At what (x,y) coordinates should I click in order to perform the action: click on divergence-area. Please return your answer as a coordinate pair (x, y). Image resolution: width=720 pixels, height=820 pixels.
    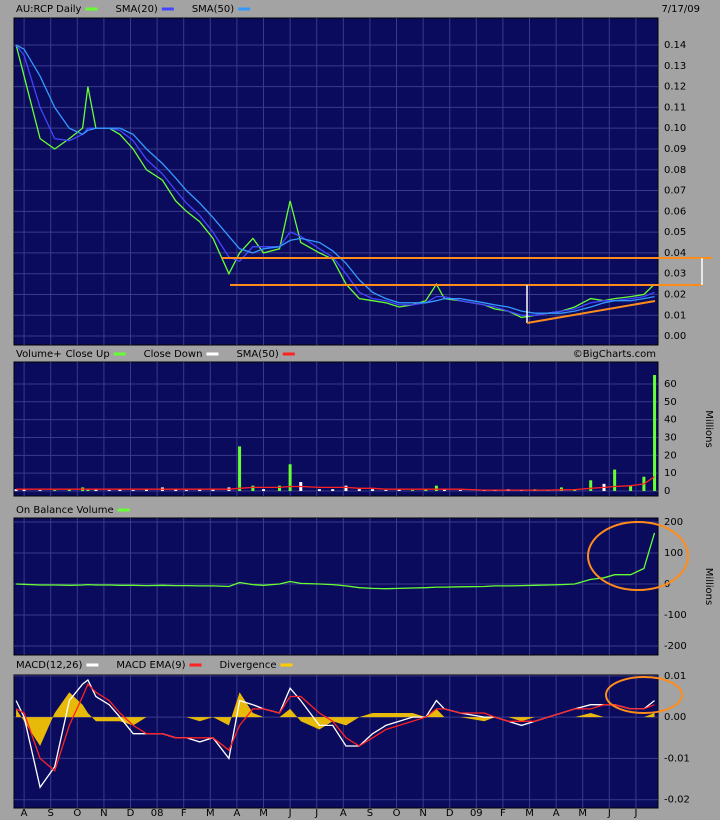
    Looking at the image, I should click on (335, 719).